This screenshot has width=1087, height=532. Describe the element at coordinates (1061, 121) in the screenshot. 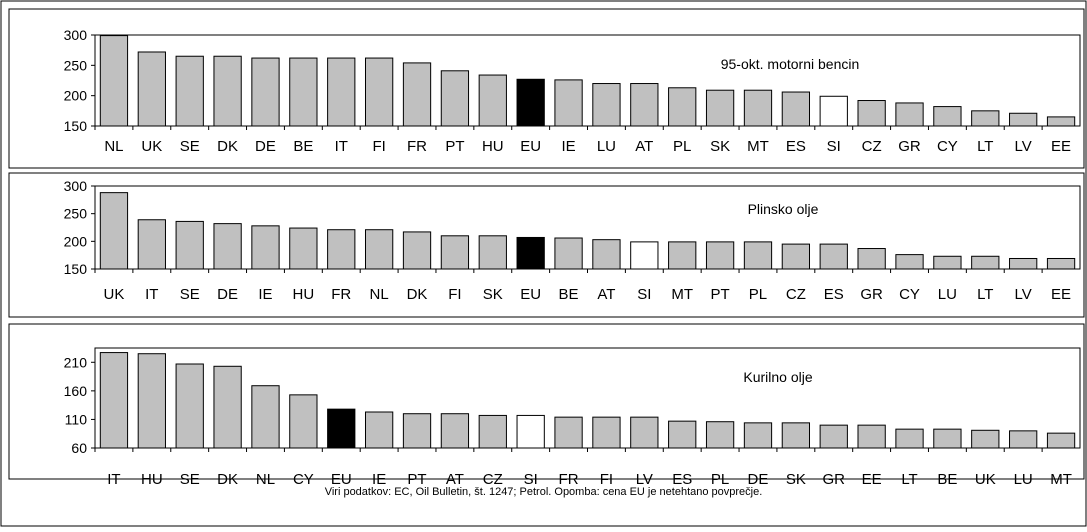

I see `bar-ee` at that location.